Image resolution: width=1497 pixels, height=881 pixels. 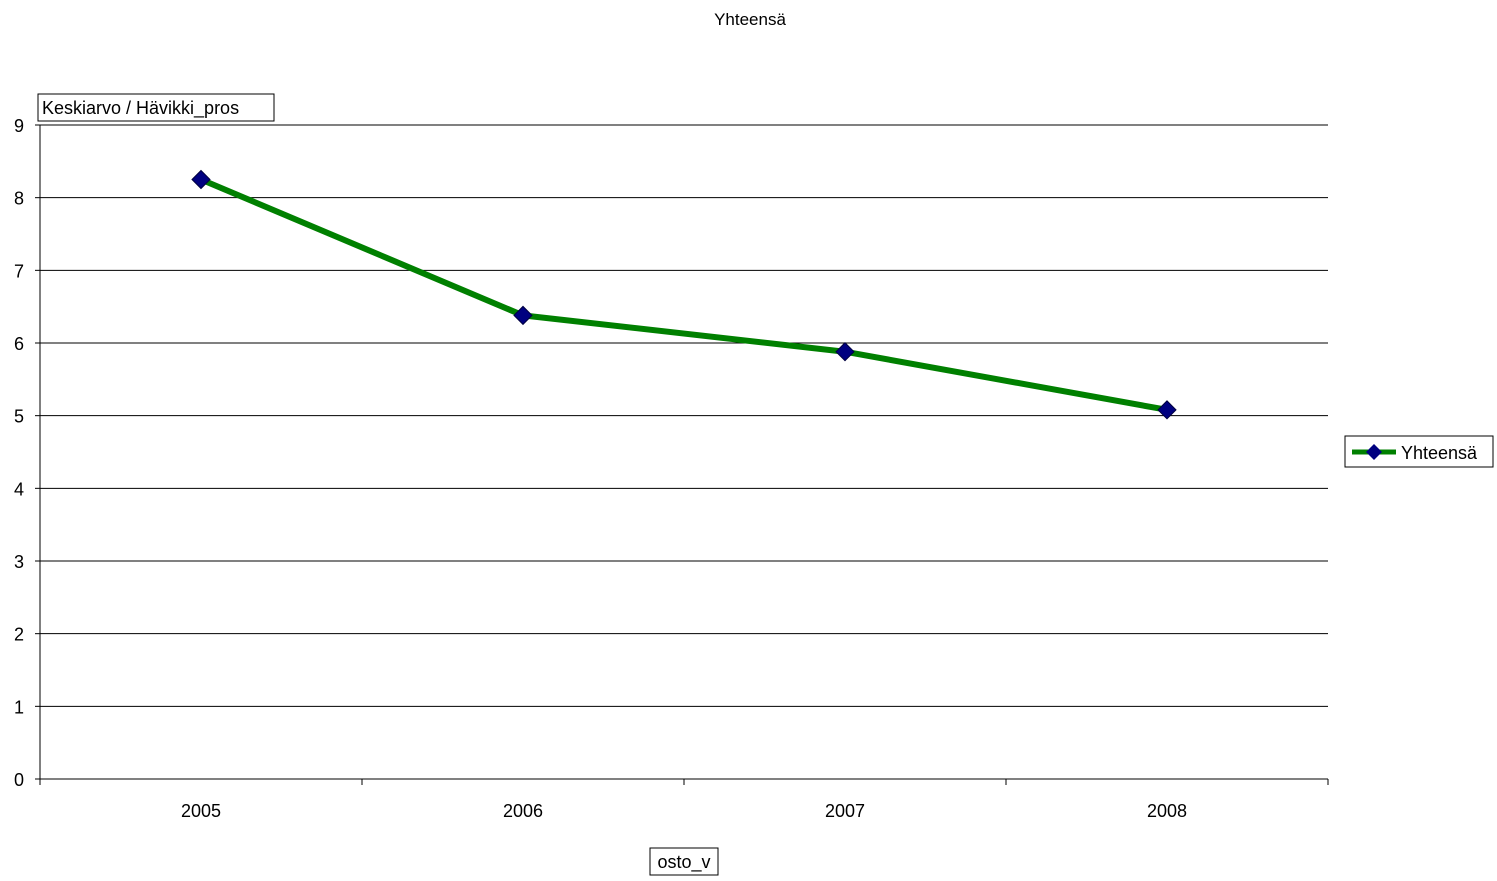 What do you see at coordinates (750, 19) in the screenshot?
I see `chart-title: Yhteensä` at bounding box center [750, 19].